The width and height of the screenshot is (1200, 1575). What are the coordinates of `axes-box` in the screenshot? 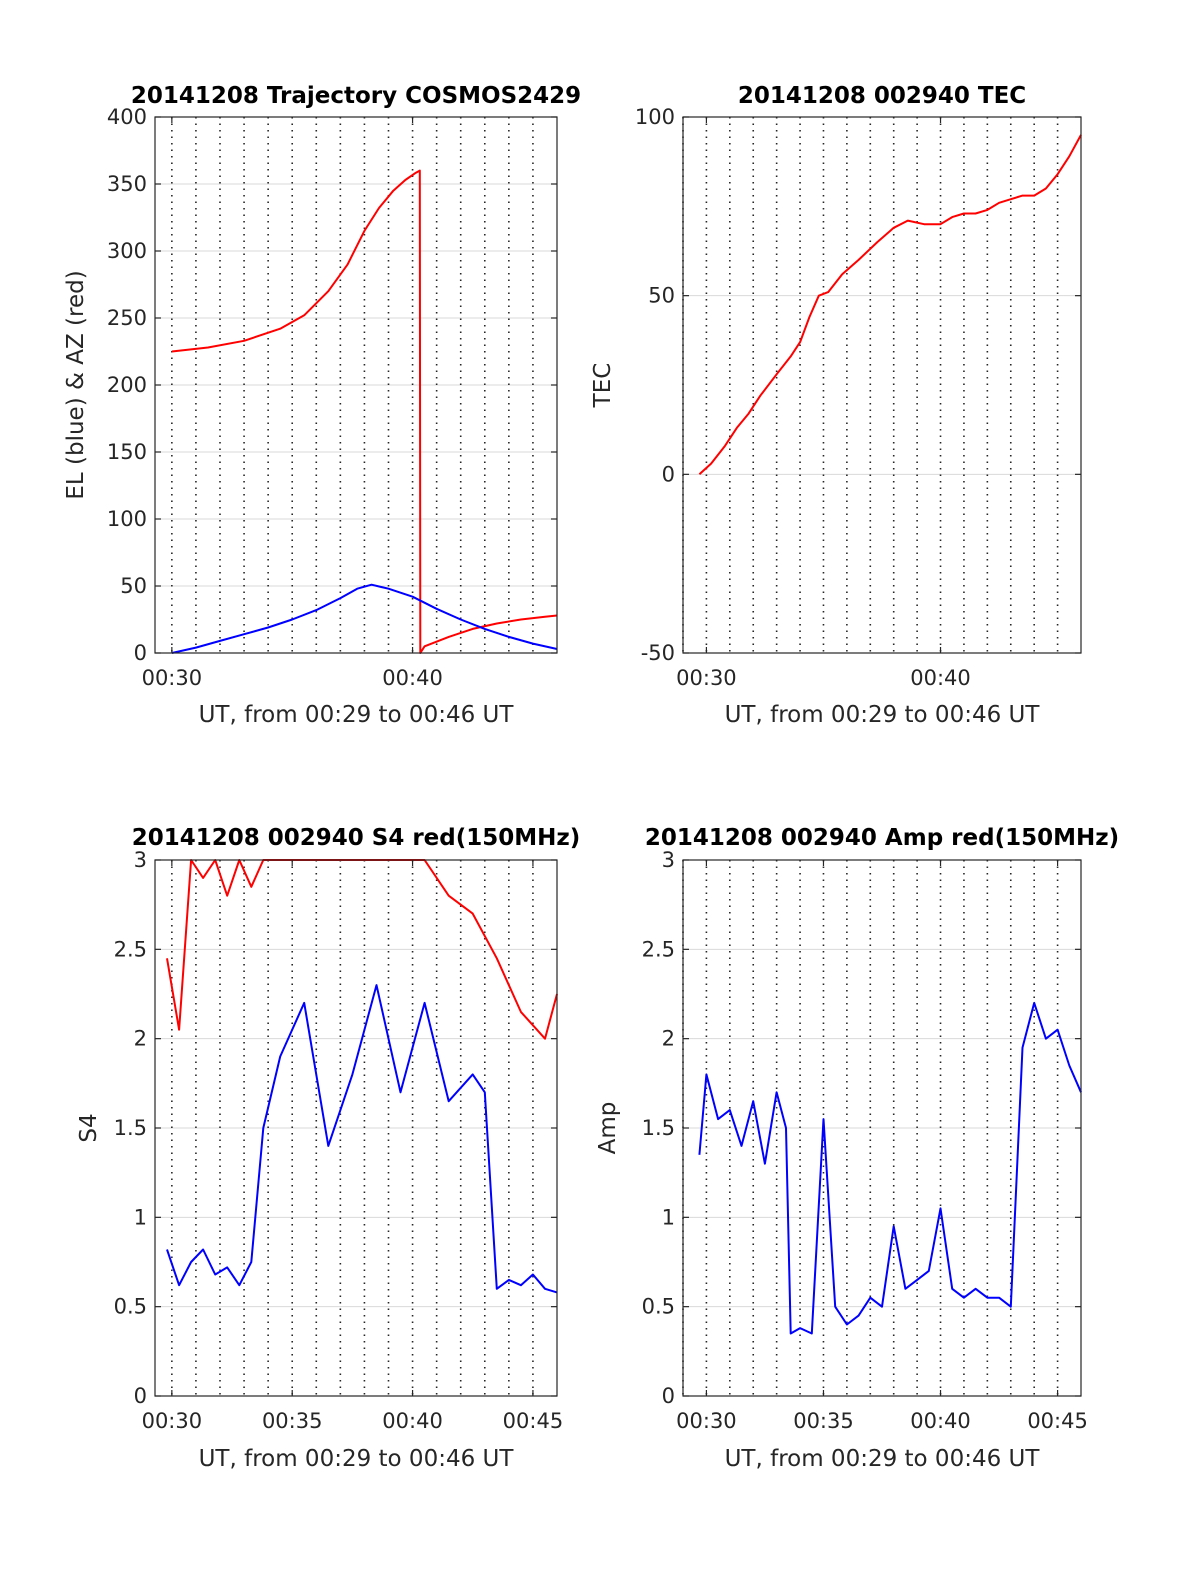 It's located at (882, 385).